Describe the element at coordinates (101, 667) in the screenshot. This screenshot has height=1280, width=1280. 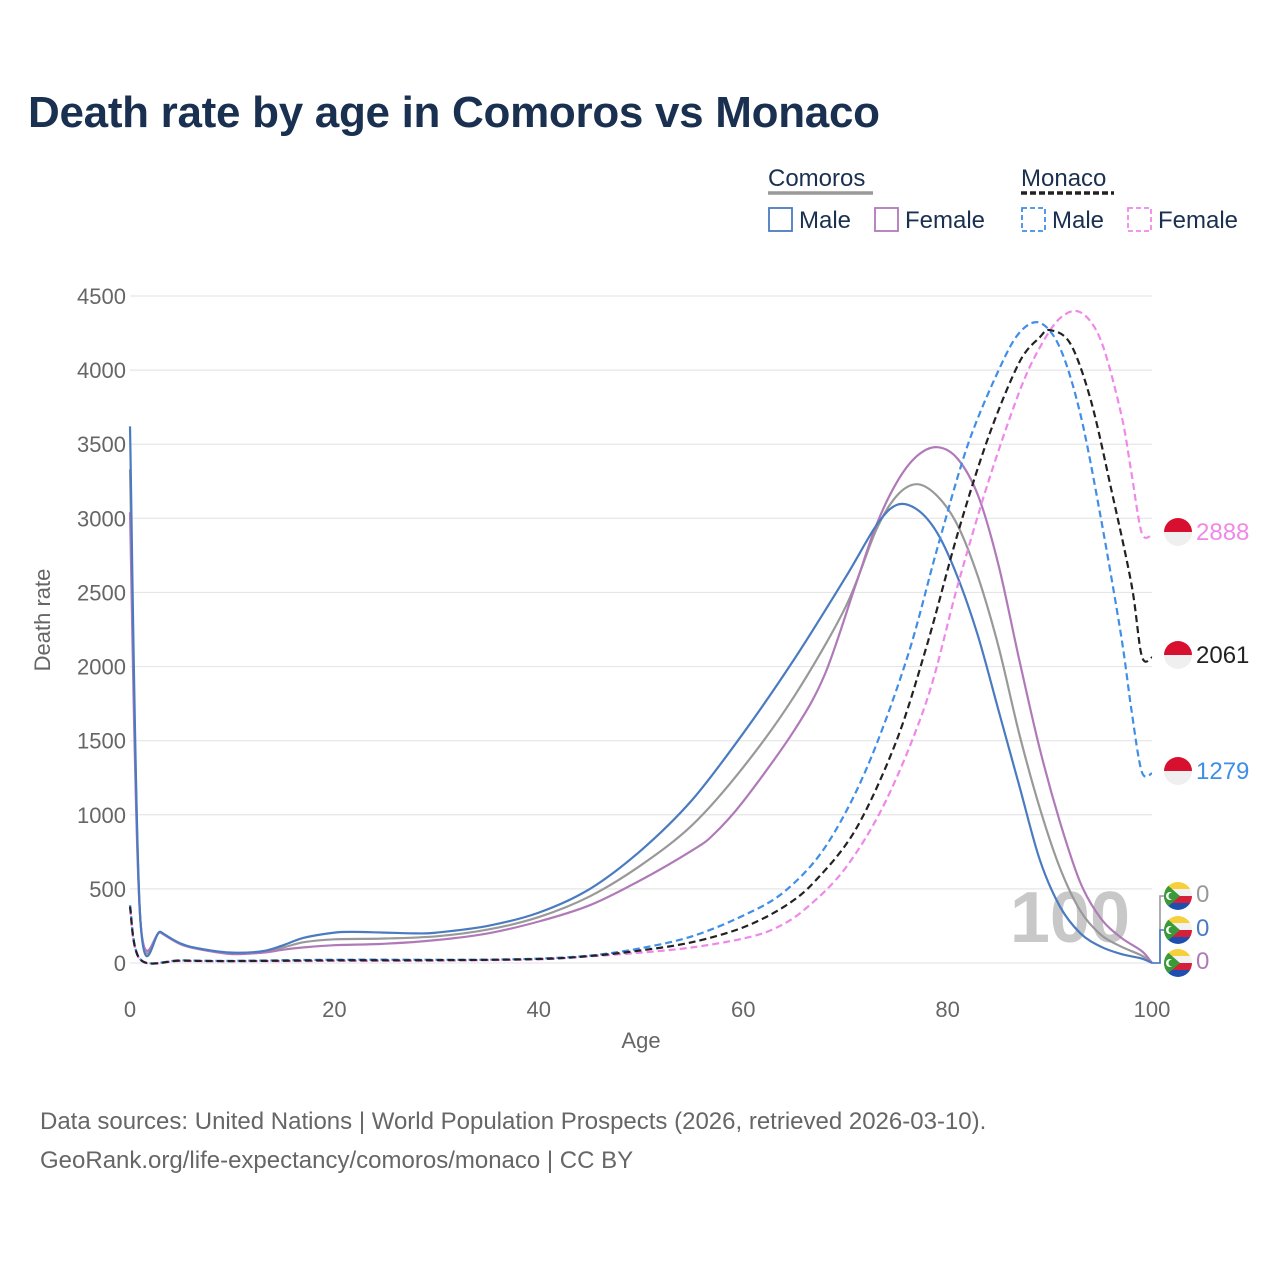
I see `y-tick-label-2000: 2000` at that location.